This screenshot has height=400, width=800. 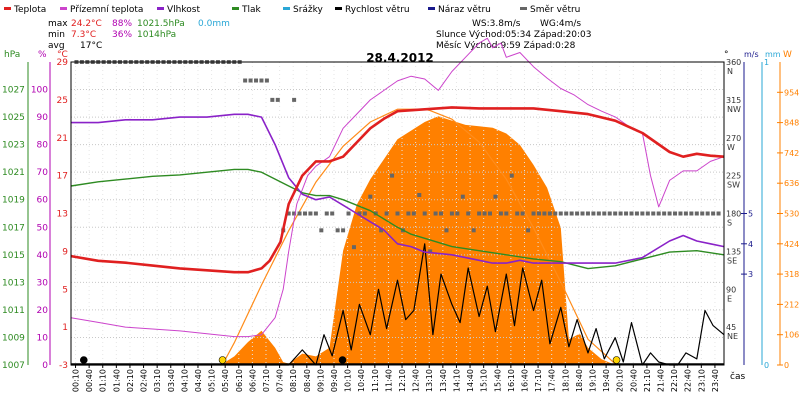 I want to click on x-tick-29: 14:40, so click(x=470, y=380).